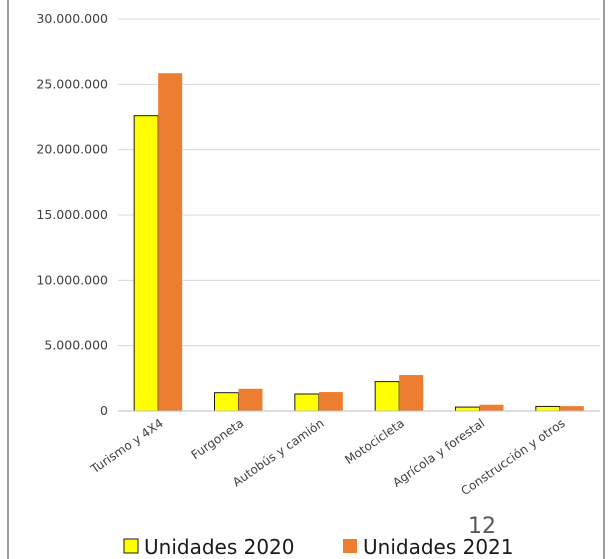 This screenshot has height=559, width=612. What do you see at coordinates (131, 546) in the screenshot?
I see `legend-swatch-2020` at bounding box center [131, 546].